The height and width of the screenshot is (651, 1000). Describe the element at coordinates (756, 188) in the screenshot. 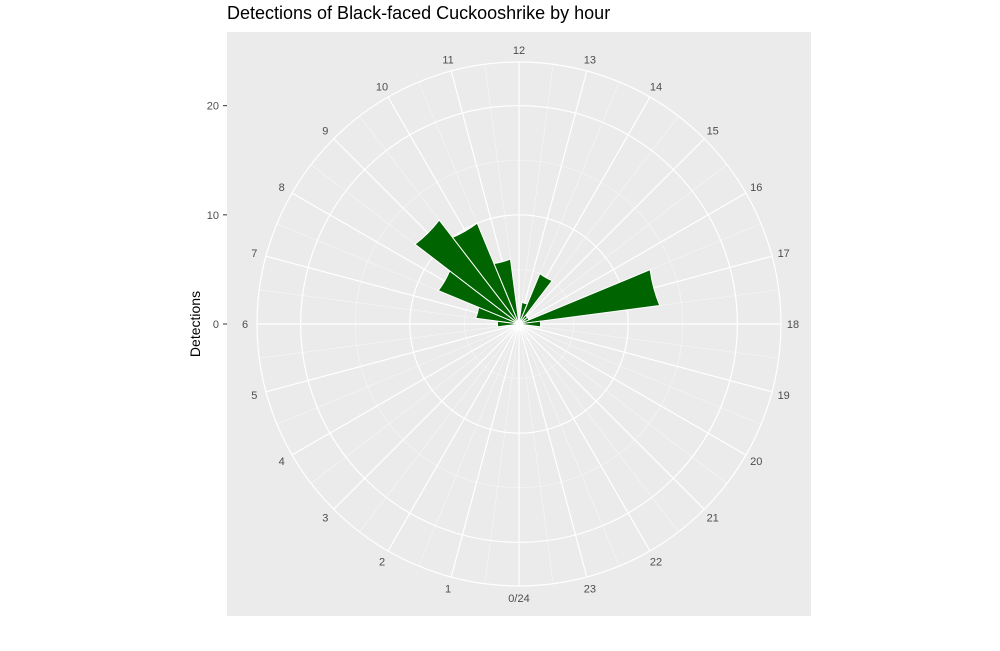

I see `hour-tick-label: 16` at that location.